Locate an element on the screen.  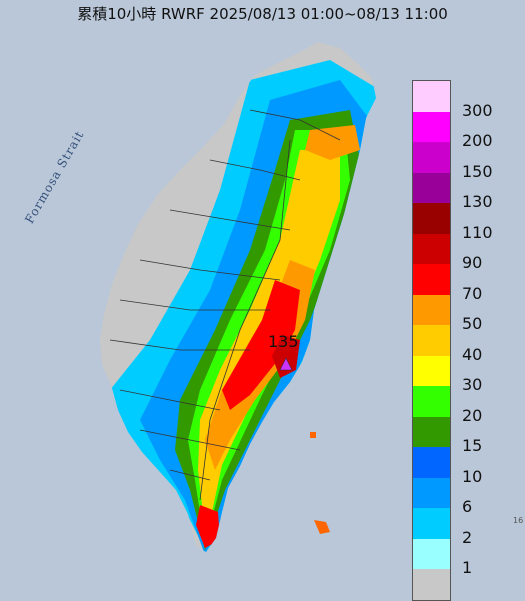
map-title: 累積10小時 RWRF 2025/08/13 01:00~08/13 11:00 is located at coordinates (262, 14).